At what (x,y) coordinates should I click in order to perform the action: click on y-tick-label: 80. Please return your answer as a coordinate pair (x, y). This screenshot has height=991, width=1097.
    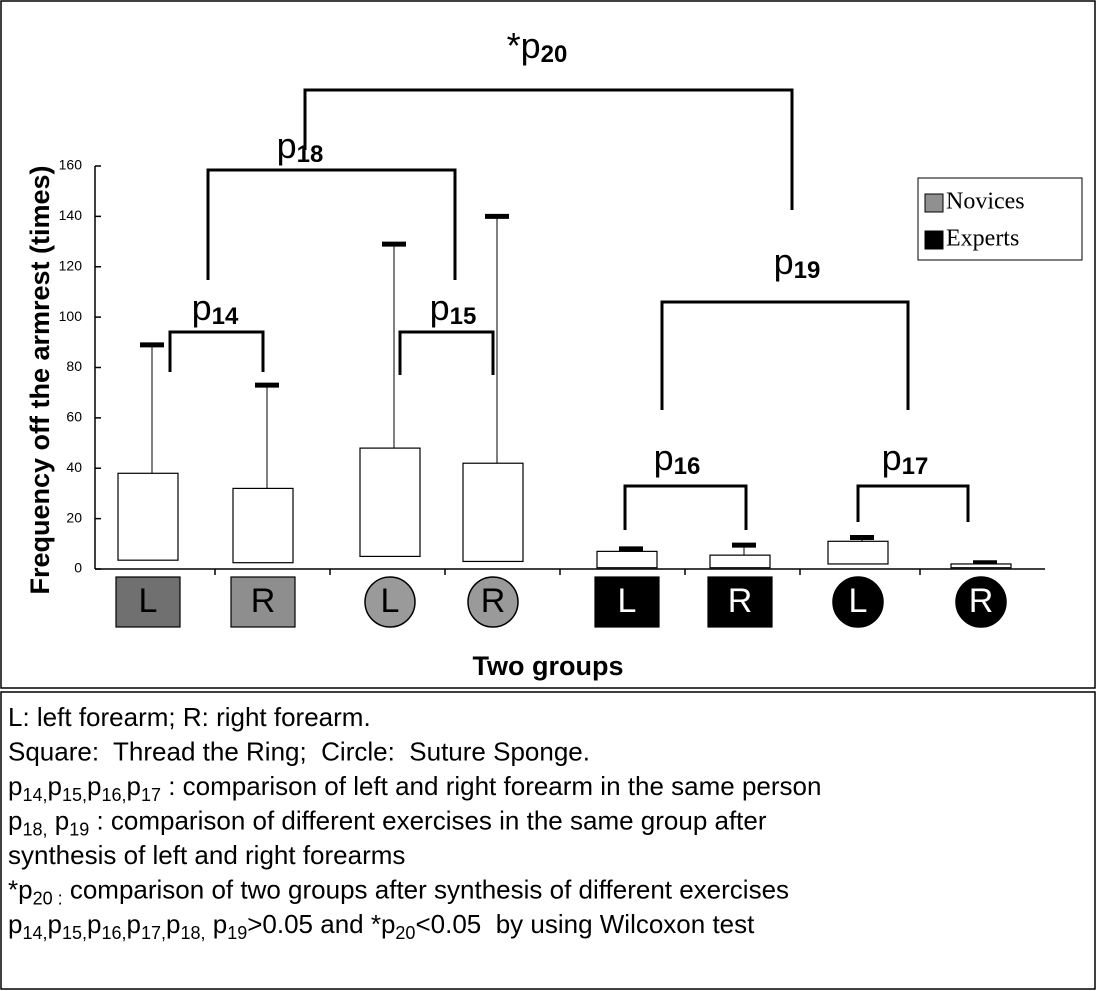
    Looking at the image, I should click on (74, 366).